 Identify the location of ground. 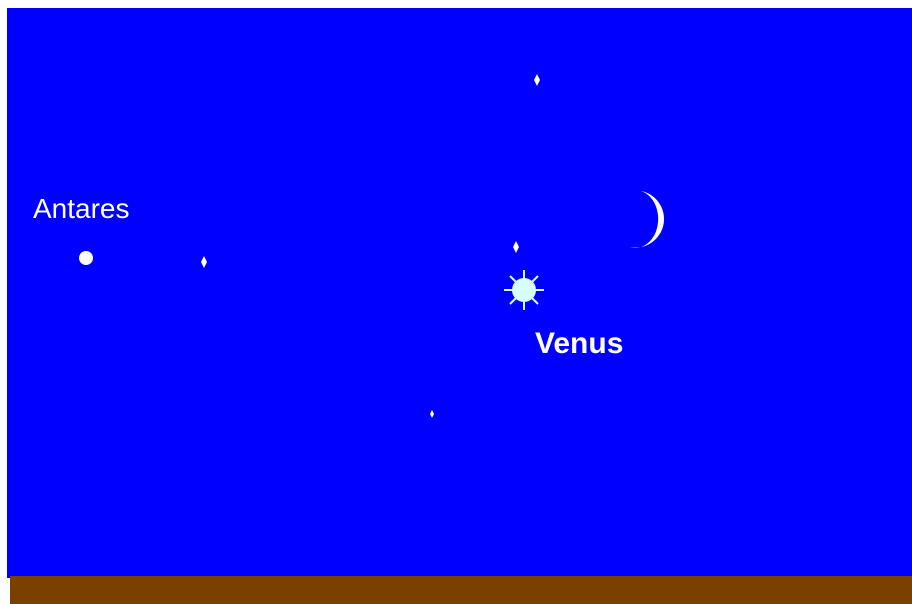
(461, 590).